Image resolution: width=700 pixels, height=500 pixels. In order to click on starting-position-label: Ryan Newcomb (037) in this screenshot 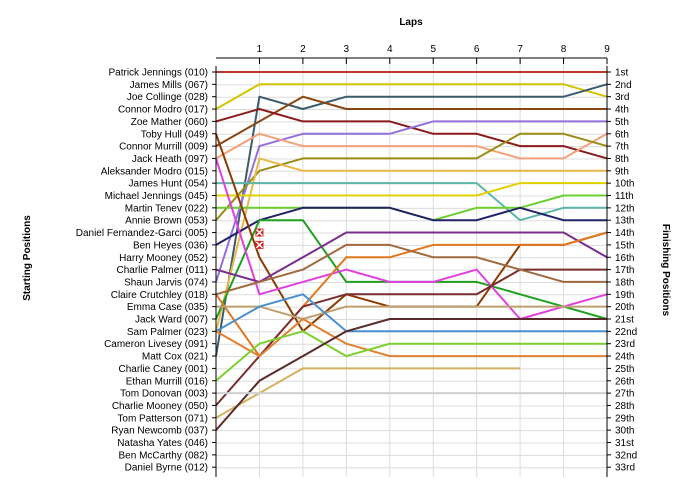, I will do `click(159, 431)`.